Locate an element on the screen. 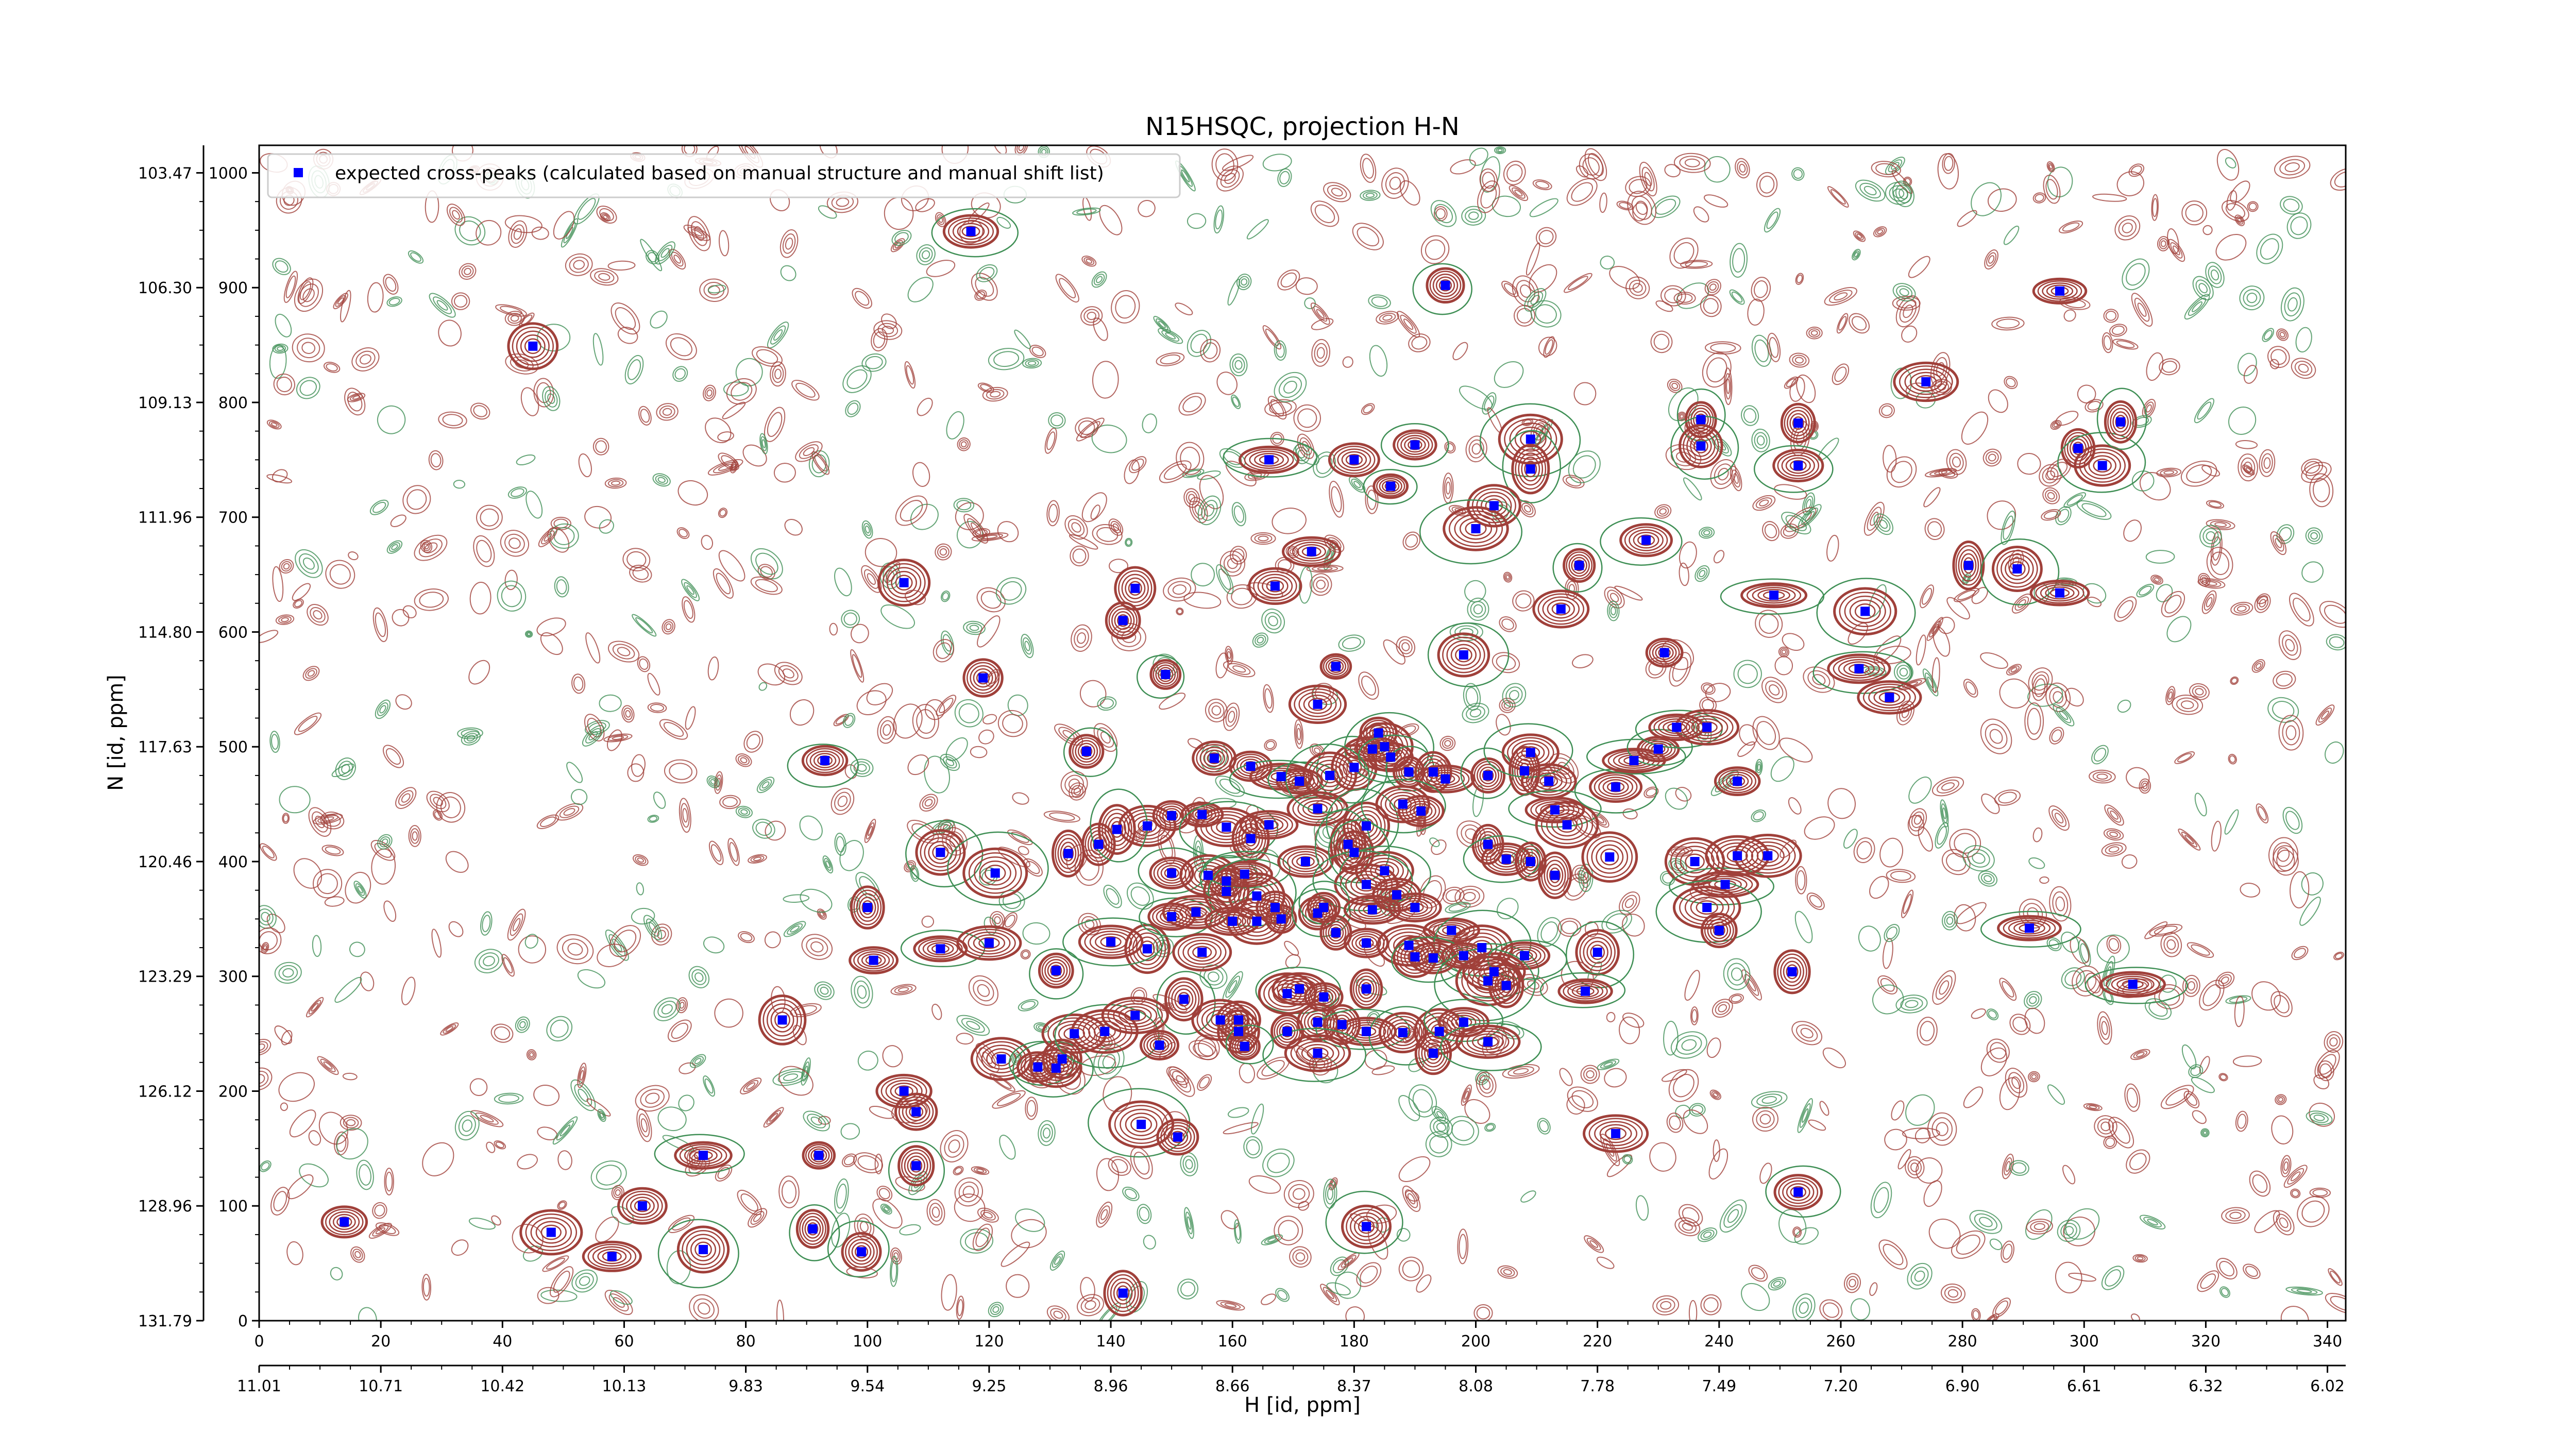 The width and height of the screenshot is (2576, 1449). ppm-y-tick-label: 106.30 is located at coordinates (165, 288).